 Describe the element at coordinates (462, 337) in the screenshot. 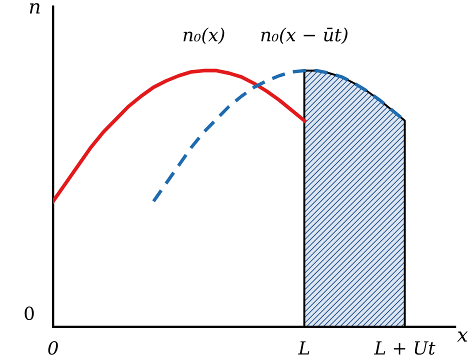

I see `x-axis-title: x` at that location.